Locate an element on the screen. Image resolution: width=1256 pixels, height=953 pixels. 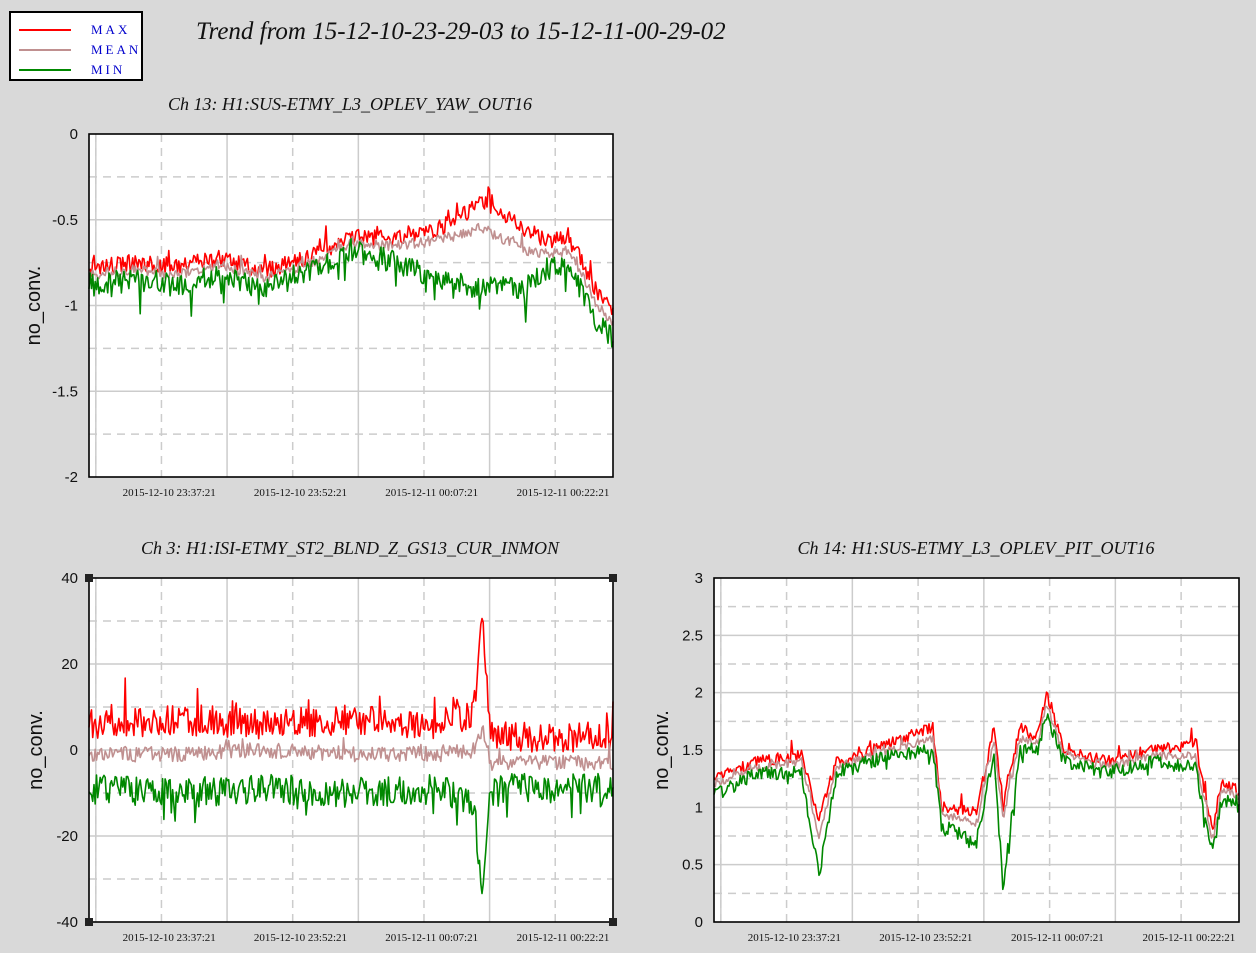
y-tick-label: -1.5 is located at coordinates (65, 391).